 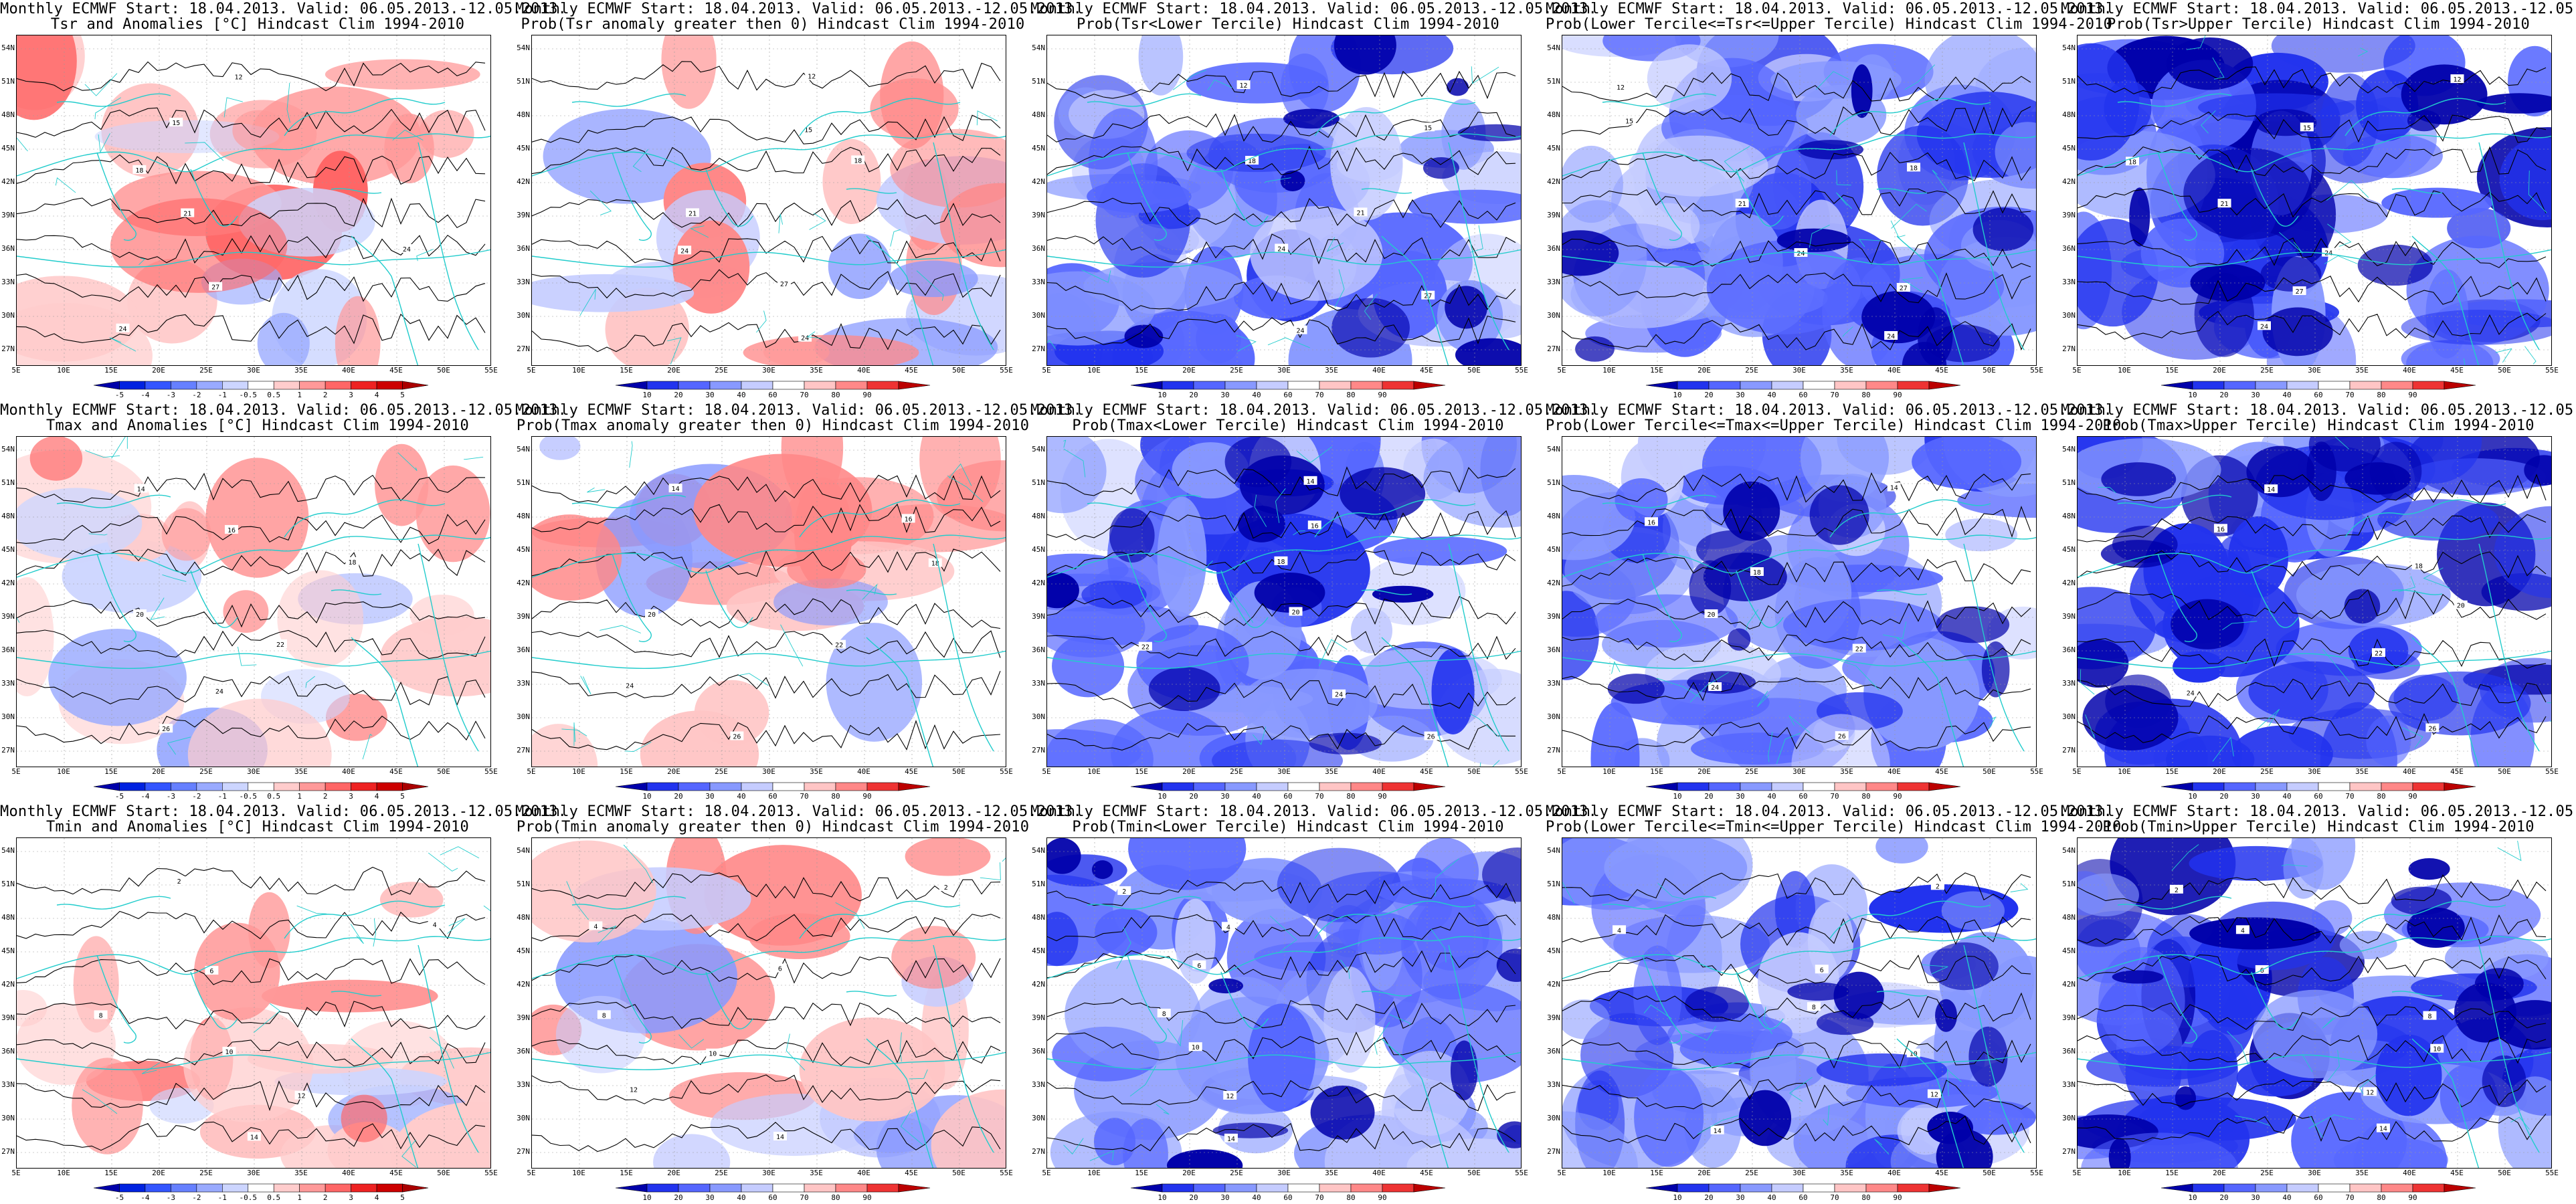 What do you see at coordinates (1199, 966) in the screenshot?
I see `contour-label: 6` at bounding box center [1199, 966].